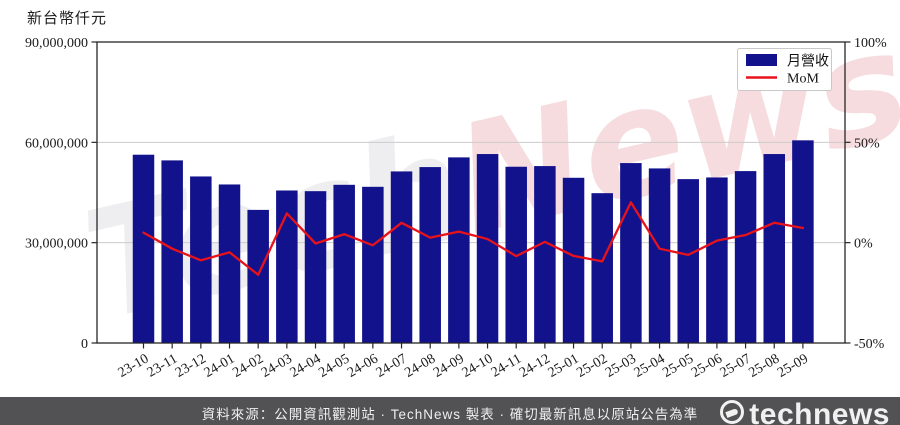 This screenshot has width=900, height=425. I want to click on mom-line, so click(473, 238).